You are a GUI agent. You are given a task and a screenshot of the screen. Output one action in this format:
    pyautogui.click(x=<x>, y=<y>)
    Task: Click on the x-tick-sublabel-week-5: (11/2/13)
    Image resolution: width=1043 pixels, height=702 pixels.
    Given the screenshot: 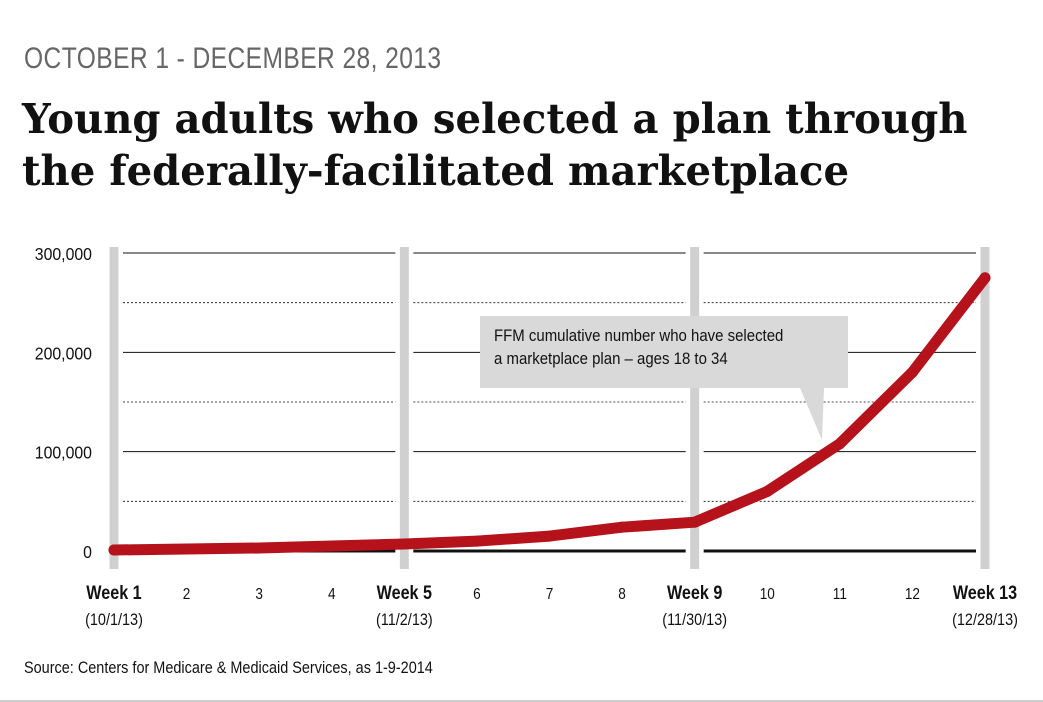 What is the action you would take?
    pyautogui.click(x=404, y=620)
    